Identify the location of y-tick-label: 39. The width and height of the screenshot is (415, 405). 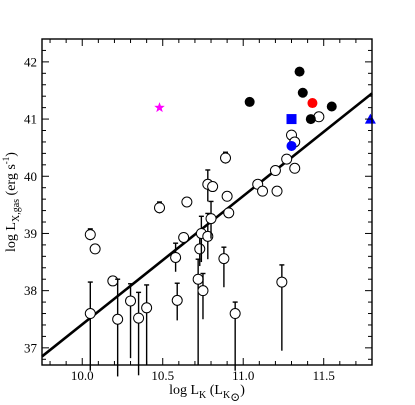
(30, 233).